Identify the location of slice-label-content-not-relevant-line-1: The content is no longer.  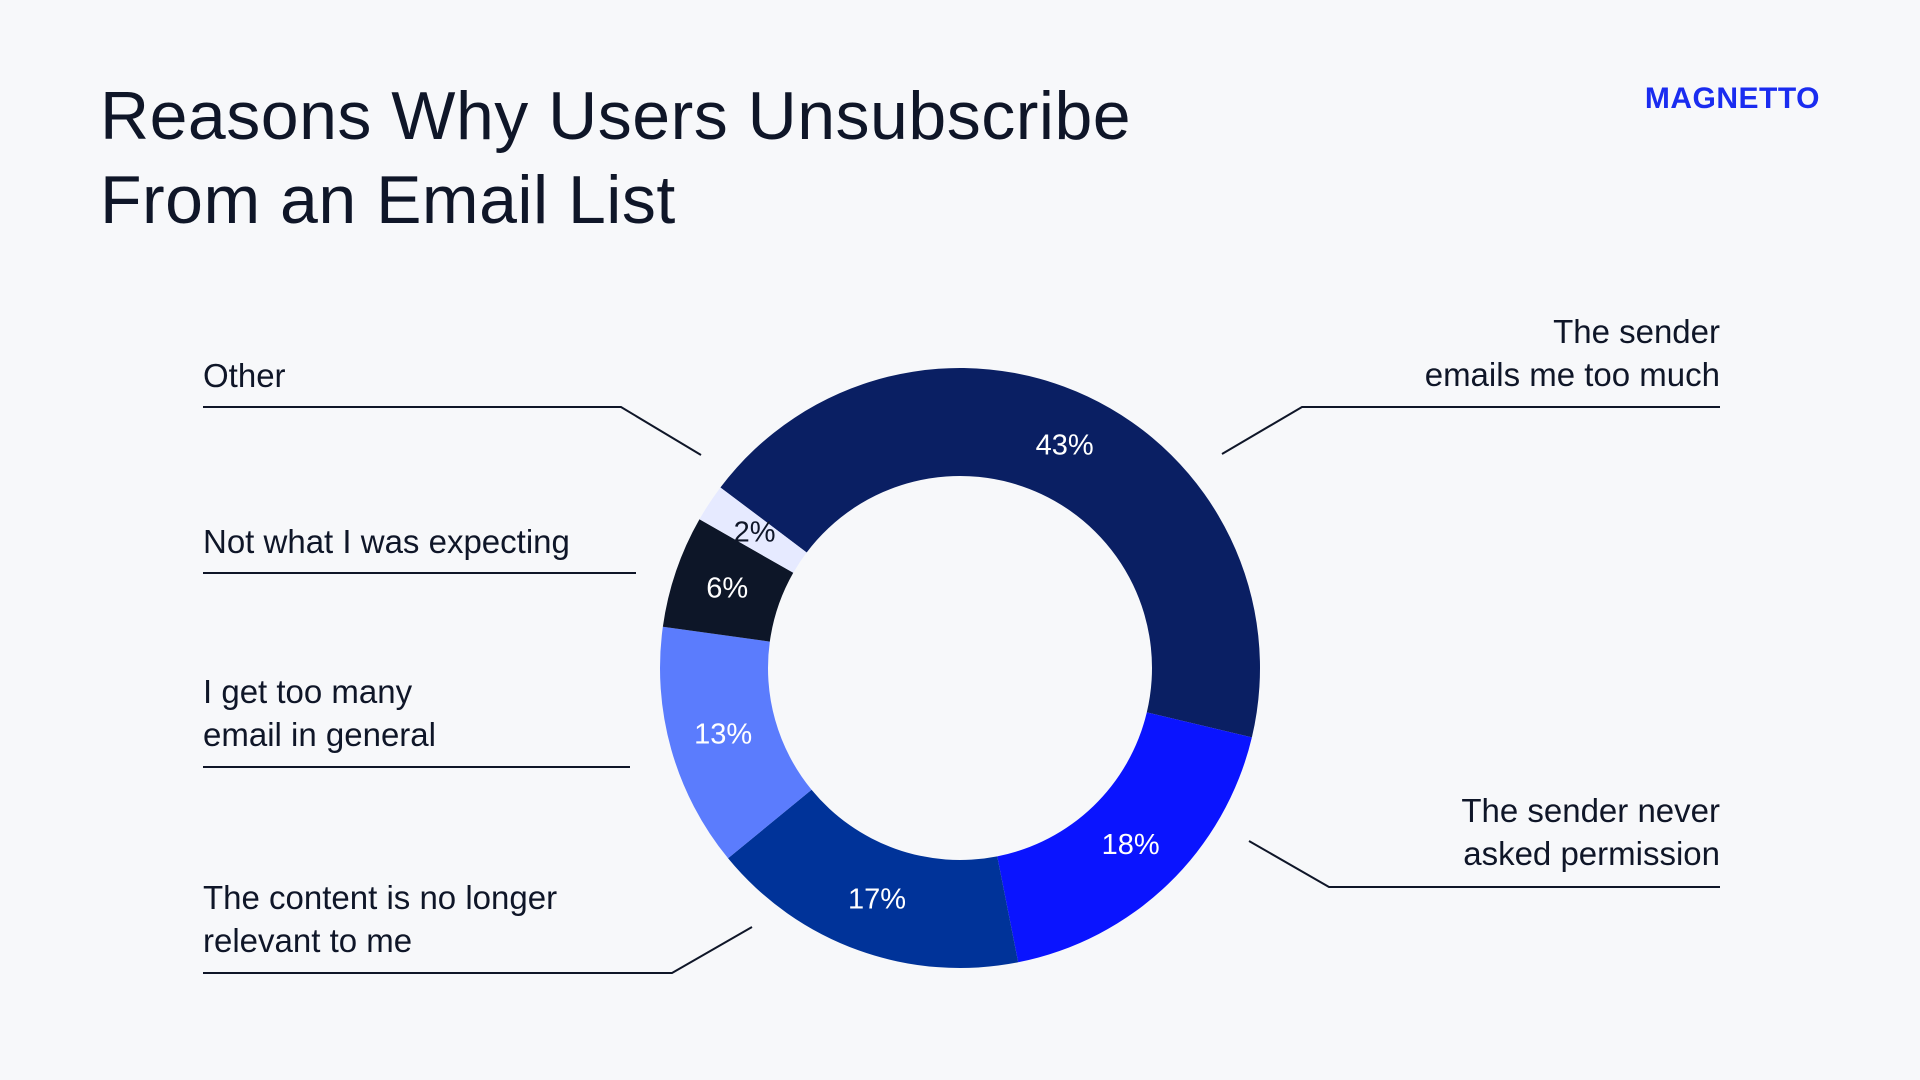
(380, 897).